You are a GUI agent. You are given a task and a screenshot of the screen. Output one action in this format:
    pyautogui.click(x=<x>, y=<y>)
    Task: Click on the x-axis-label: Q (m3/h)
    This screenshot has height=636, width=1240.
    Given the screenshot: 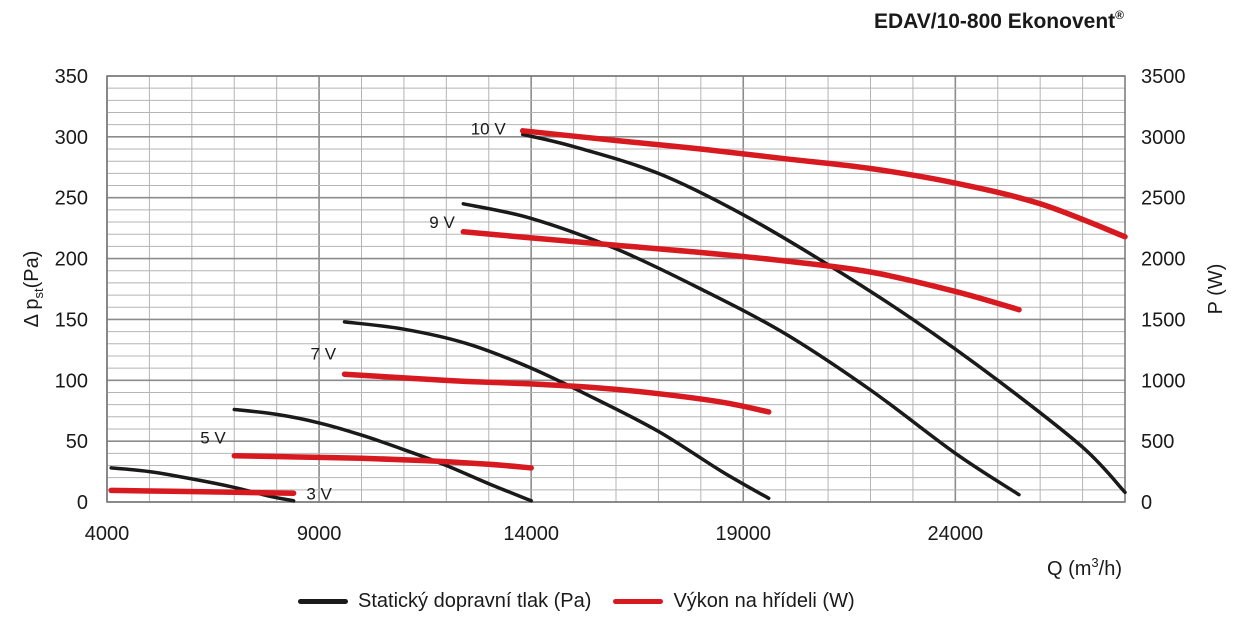 What is the action you would take?
    pyautogui.click(x=1084, y=567)
    